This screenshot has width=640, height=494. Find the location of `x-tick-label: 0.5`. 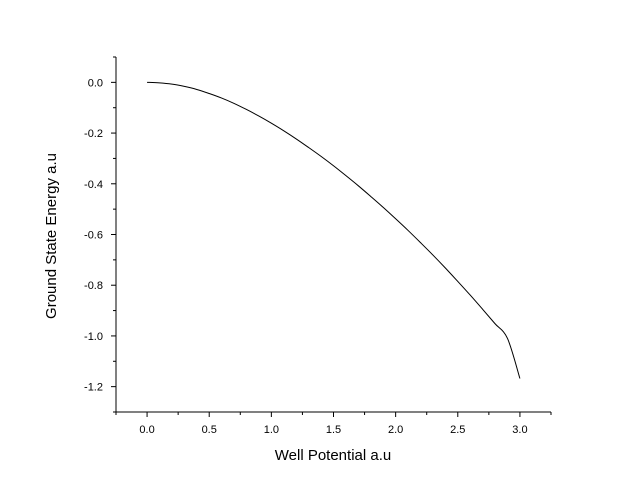

x-tick-label: 0.5 is located at coordinates (209, 430).